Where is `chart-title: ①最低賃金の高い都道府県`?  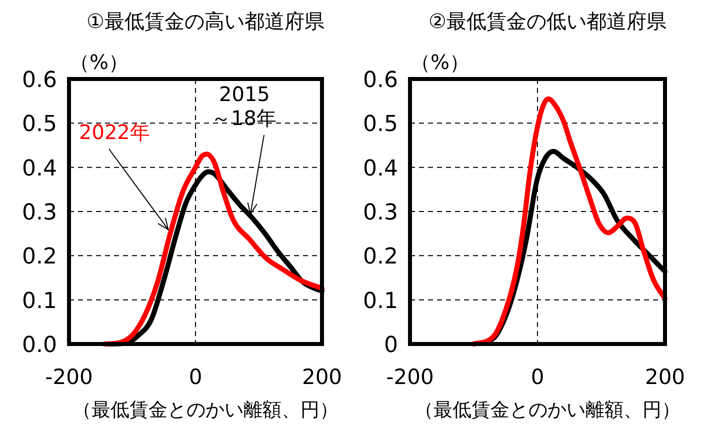 chart-title: ①最低賃金の高い都道府県 is located at coordinates (205, 21).